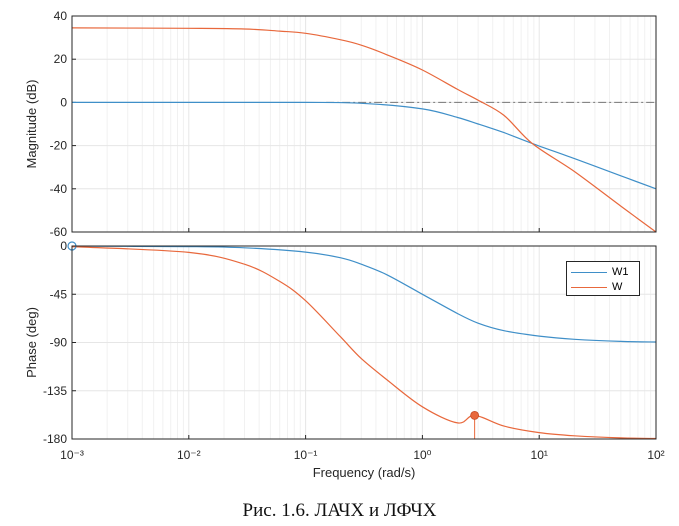 This screenshot has width=679, height=526. What do you see at coordinates (539, 455) in the screenshot?
I see `x-tick-label: 10¹` at bounding box center [539, 455].